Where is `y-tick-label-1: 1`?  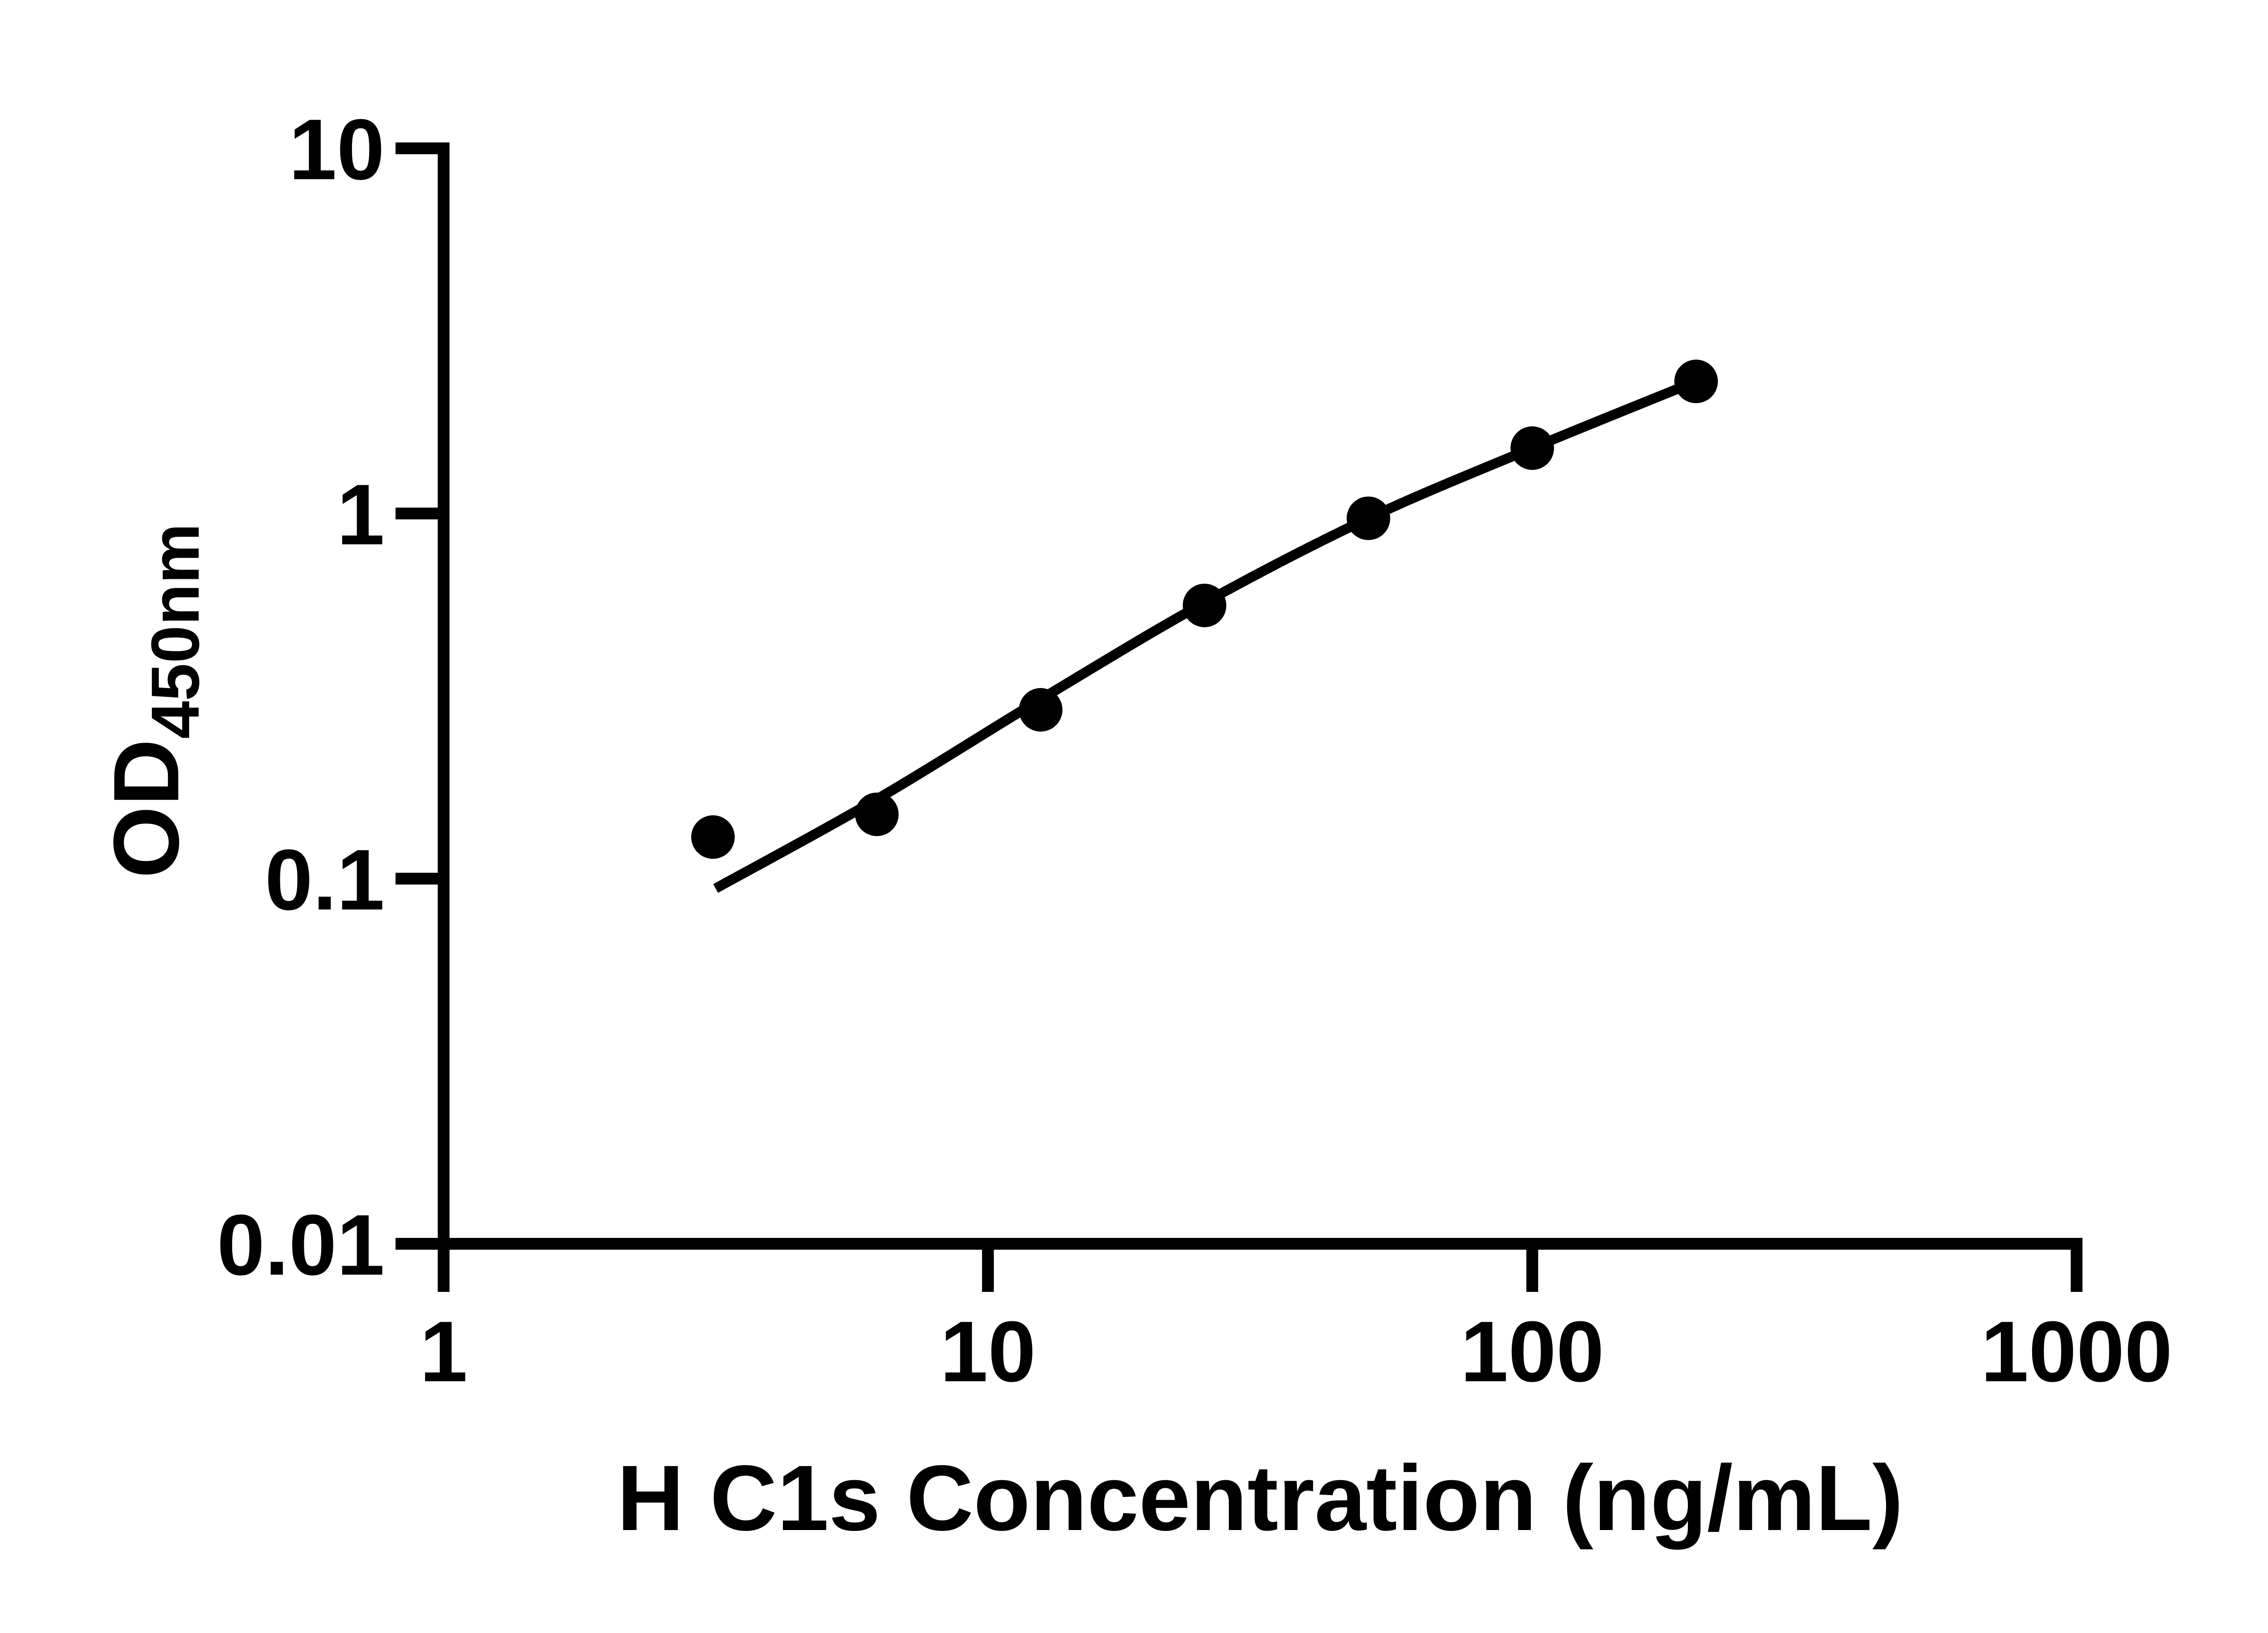
y-tick-label-1: 1 is located at coordinates (361, 515).